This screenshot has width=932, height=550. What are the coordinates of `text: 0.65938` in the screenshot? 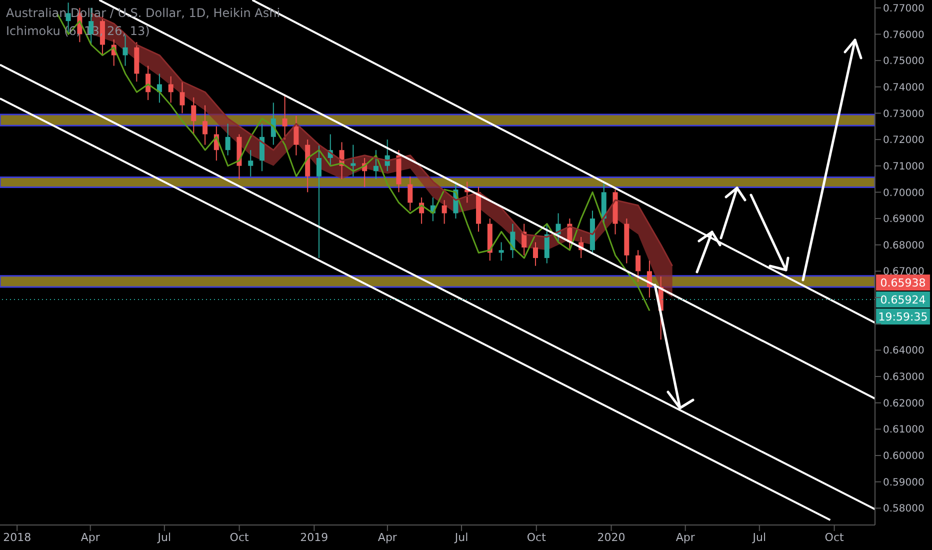 It's located at (903, 283).